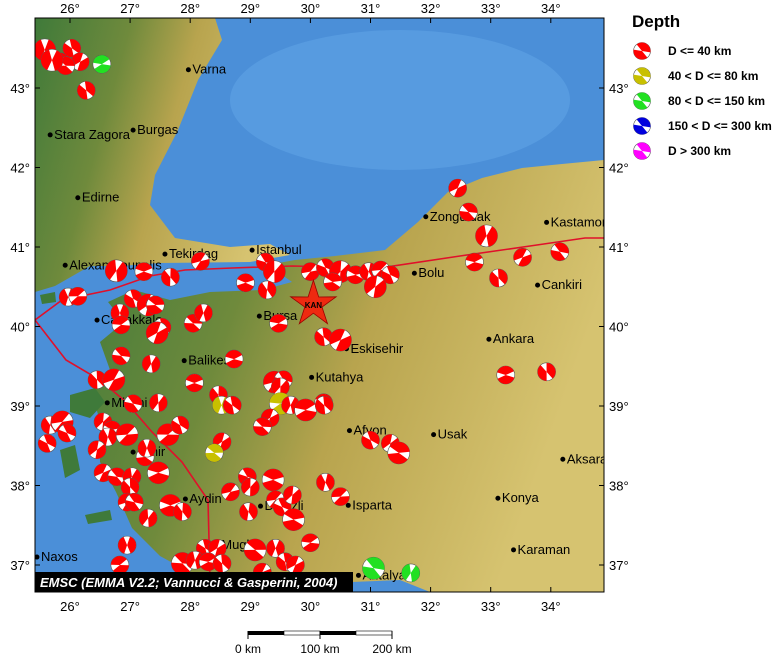 The height and width of the screenshot is (656, 778). I want to click on city-tekirdag: Tekirdag, so click(190, 253).